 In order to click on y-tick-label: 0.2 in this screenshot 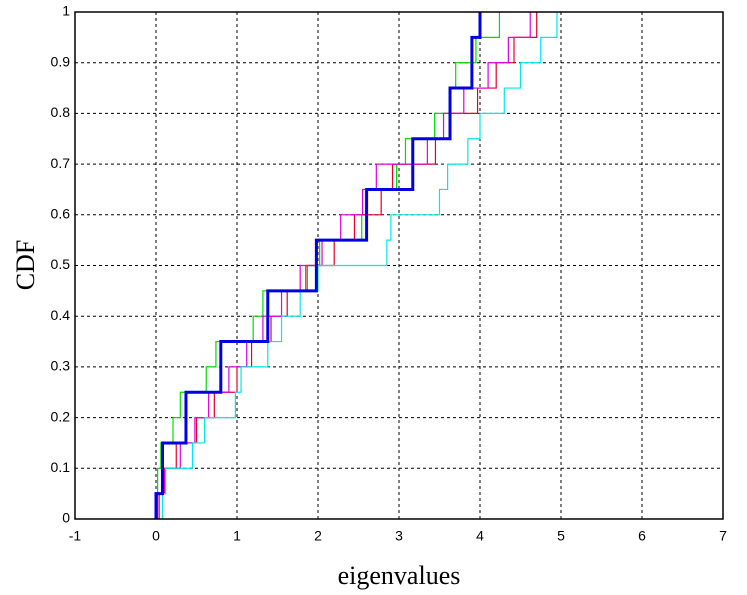, I will do `click(61, 416)`.